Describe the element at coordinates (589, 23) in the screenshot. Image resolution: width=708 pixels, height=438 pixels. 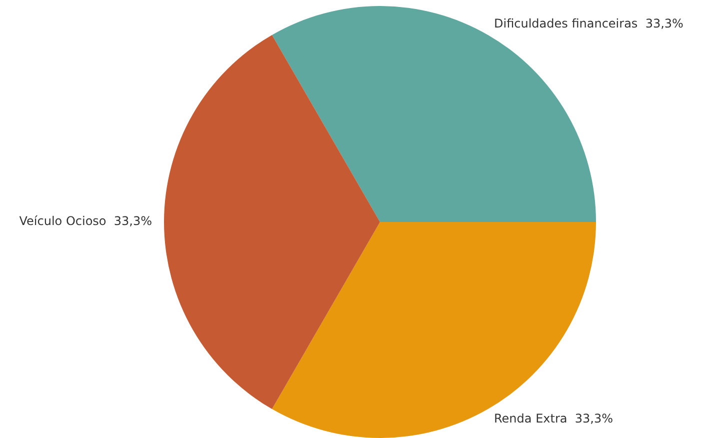
I see `slice-label: Dificuldades financeiras 33,3%` at that location.